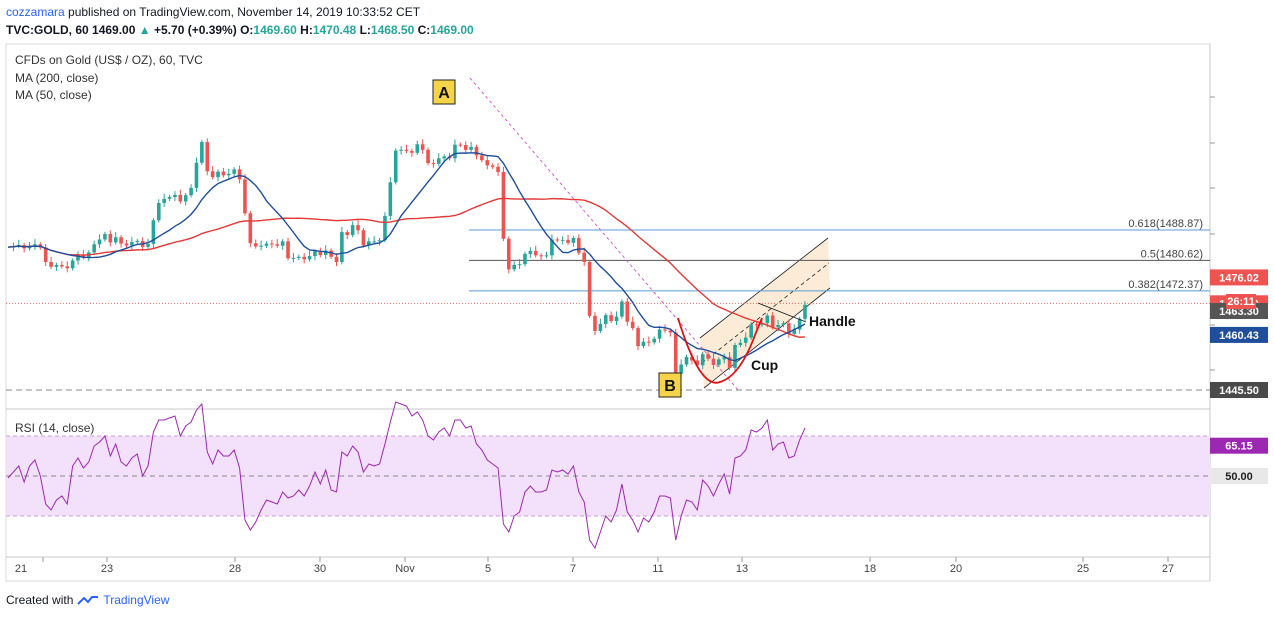 This screenshot has width=1274, height=618. Describe the element at coordinates (870, 569) in the screenshot. I see `x-tick-label: 18` at that location.